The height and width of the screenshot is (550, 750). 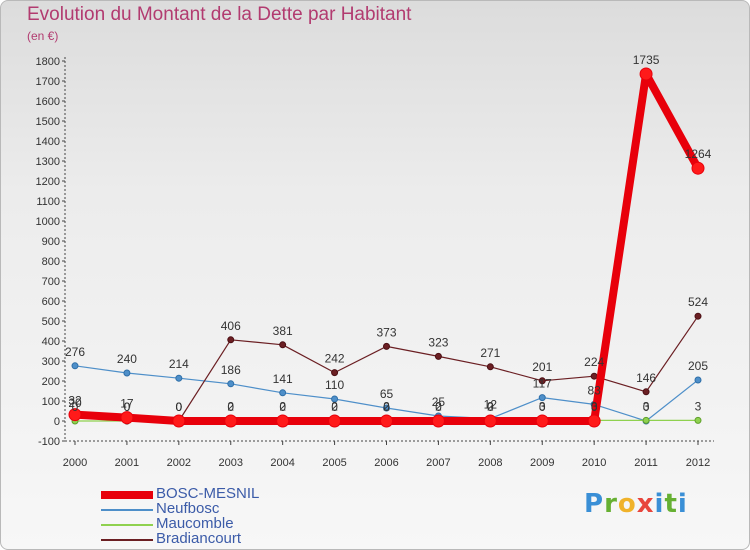 What do you see at coordinates (75, 352) in the screenshot?
I see `data-label: 276` at bounding box center [75, 352].